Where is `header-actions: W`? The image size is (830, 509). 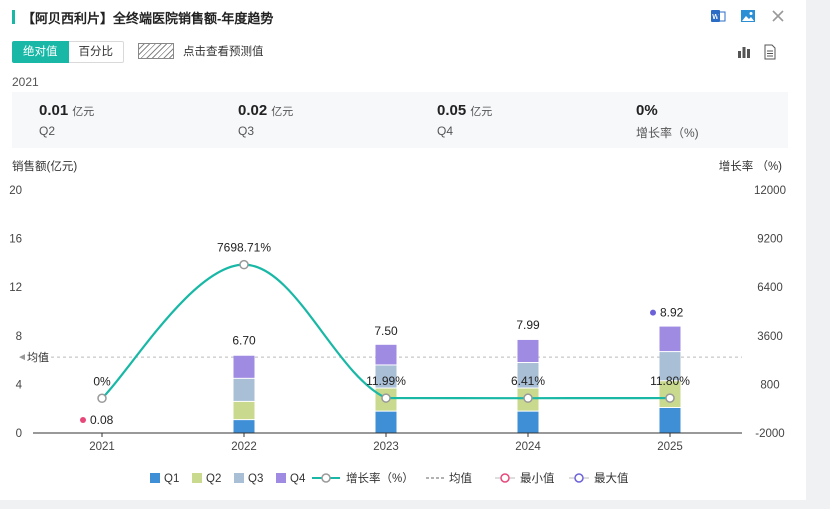
header-actions: W is located at coordinates (748, 16).